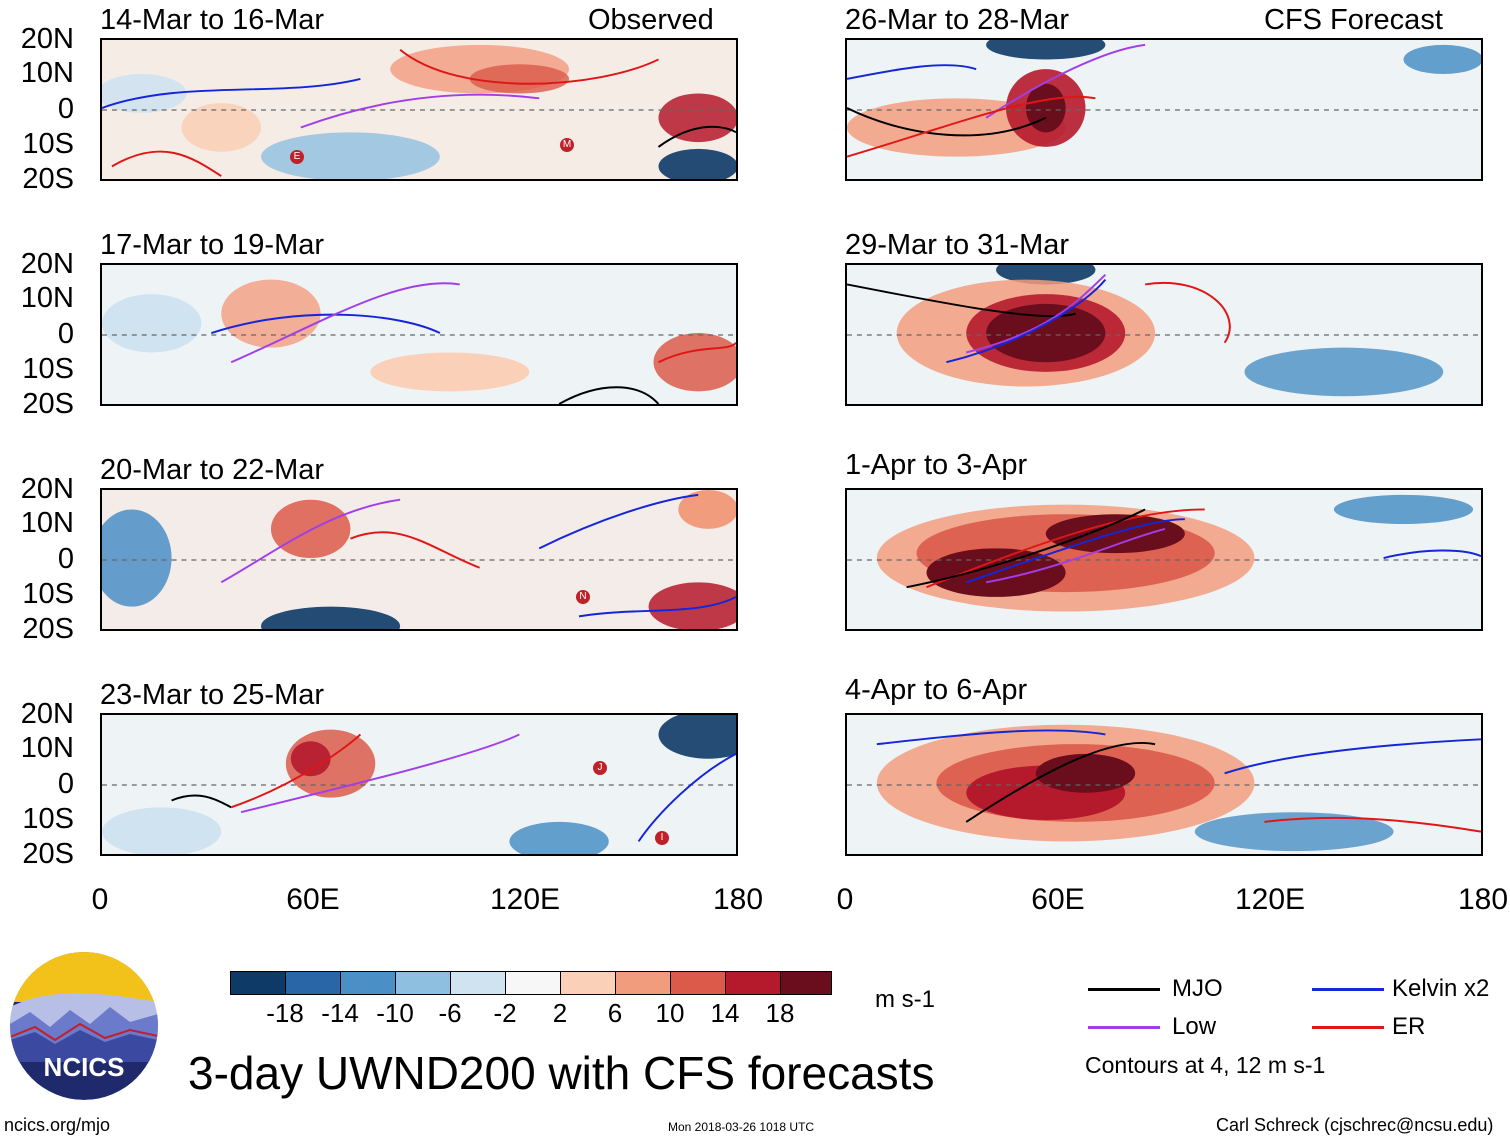 This screenshot has width=1510, height=1142. What do you see at coordinates (936, 690) in the screenshot?
I see `panel-title-right-4: 4-Apr to 6-Apr` at bounding box center [936, 690].